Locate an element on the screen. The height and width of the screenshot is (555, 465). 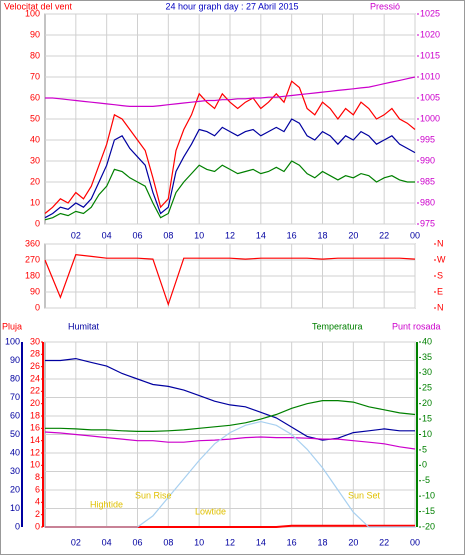
annotation: Hightide is located at coordinates (106, 504).